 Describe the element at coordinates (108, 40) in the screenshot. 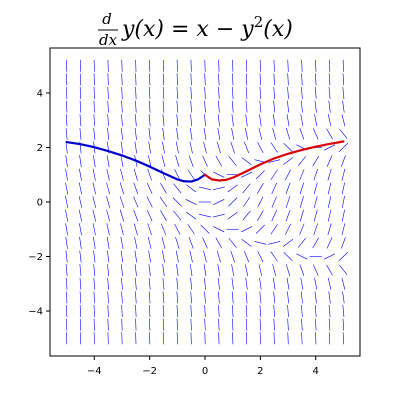

I see `title-fraction-denominator: dx` at that location.